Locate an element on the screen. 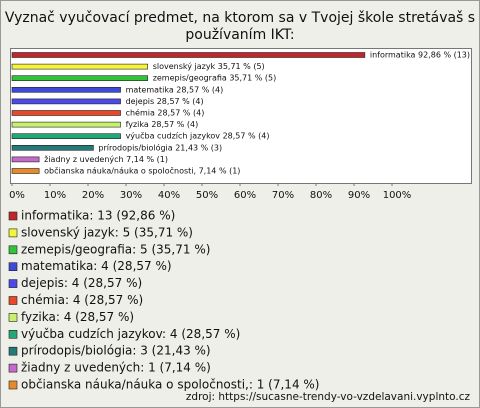  value-label: slovenský jazyk 35,71 % (5) is located at coordinates (209, 66).